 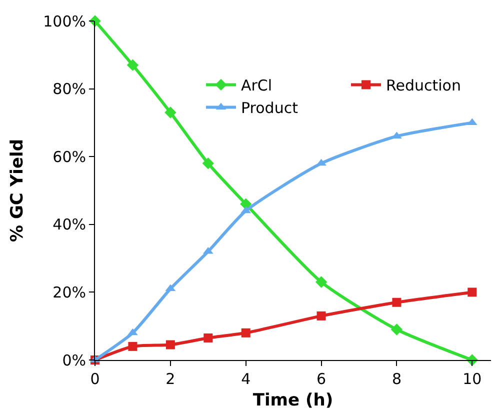 I want to click on legend-label: ArCl, so click(x=256, y=85).